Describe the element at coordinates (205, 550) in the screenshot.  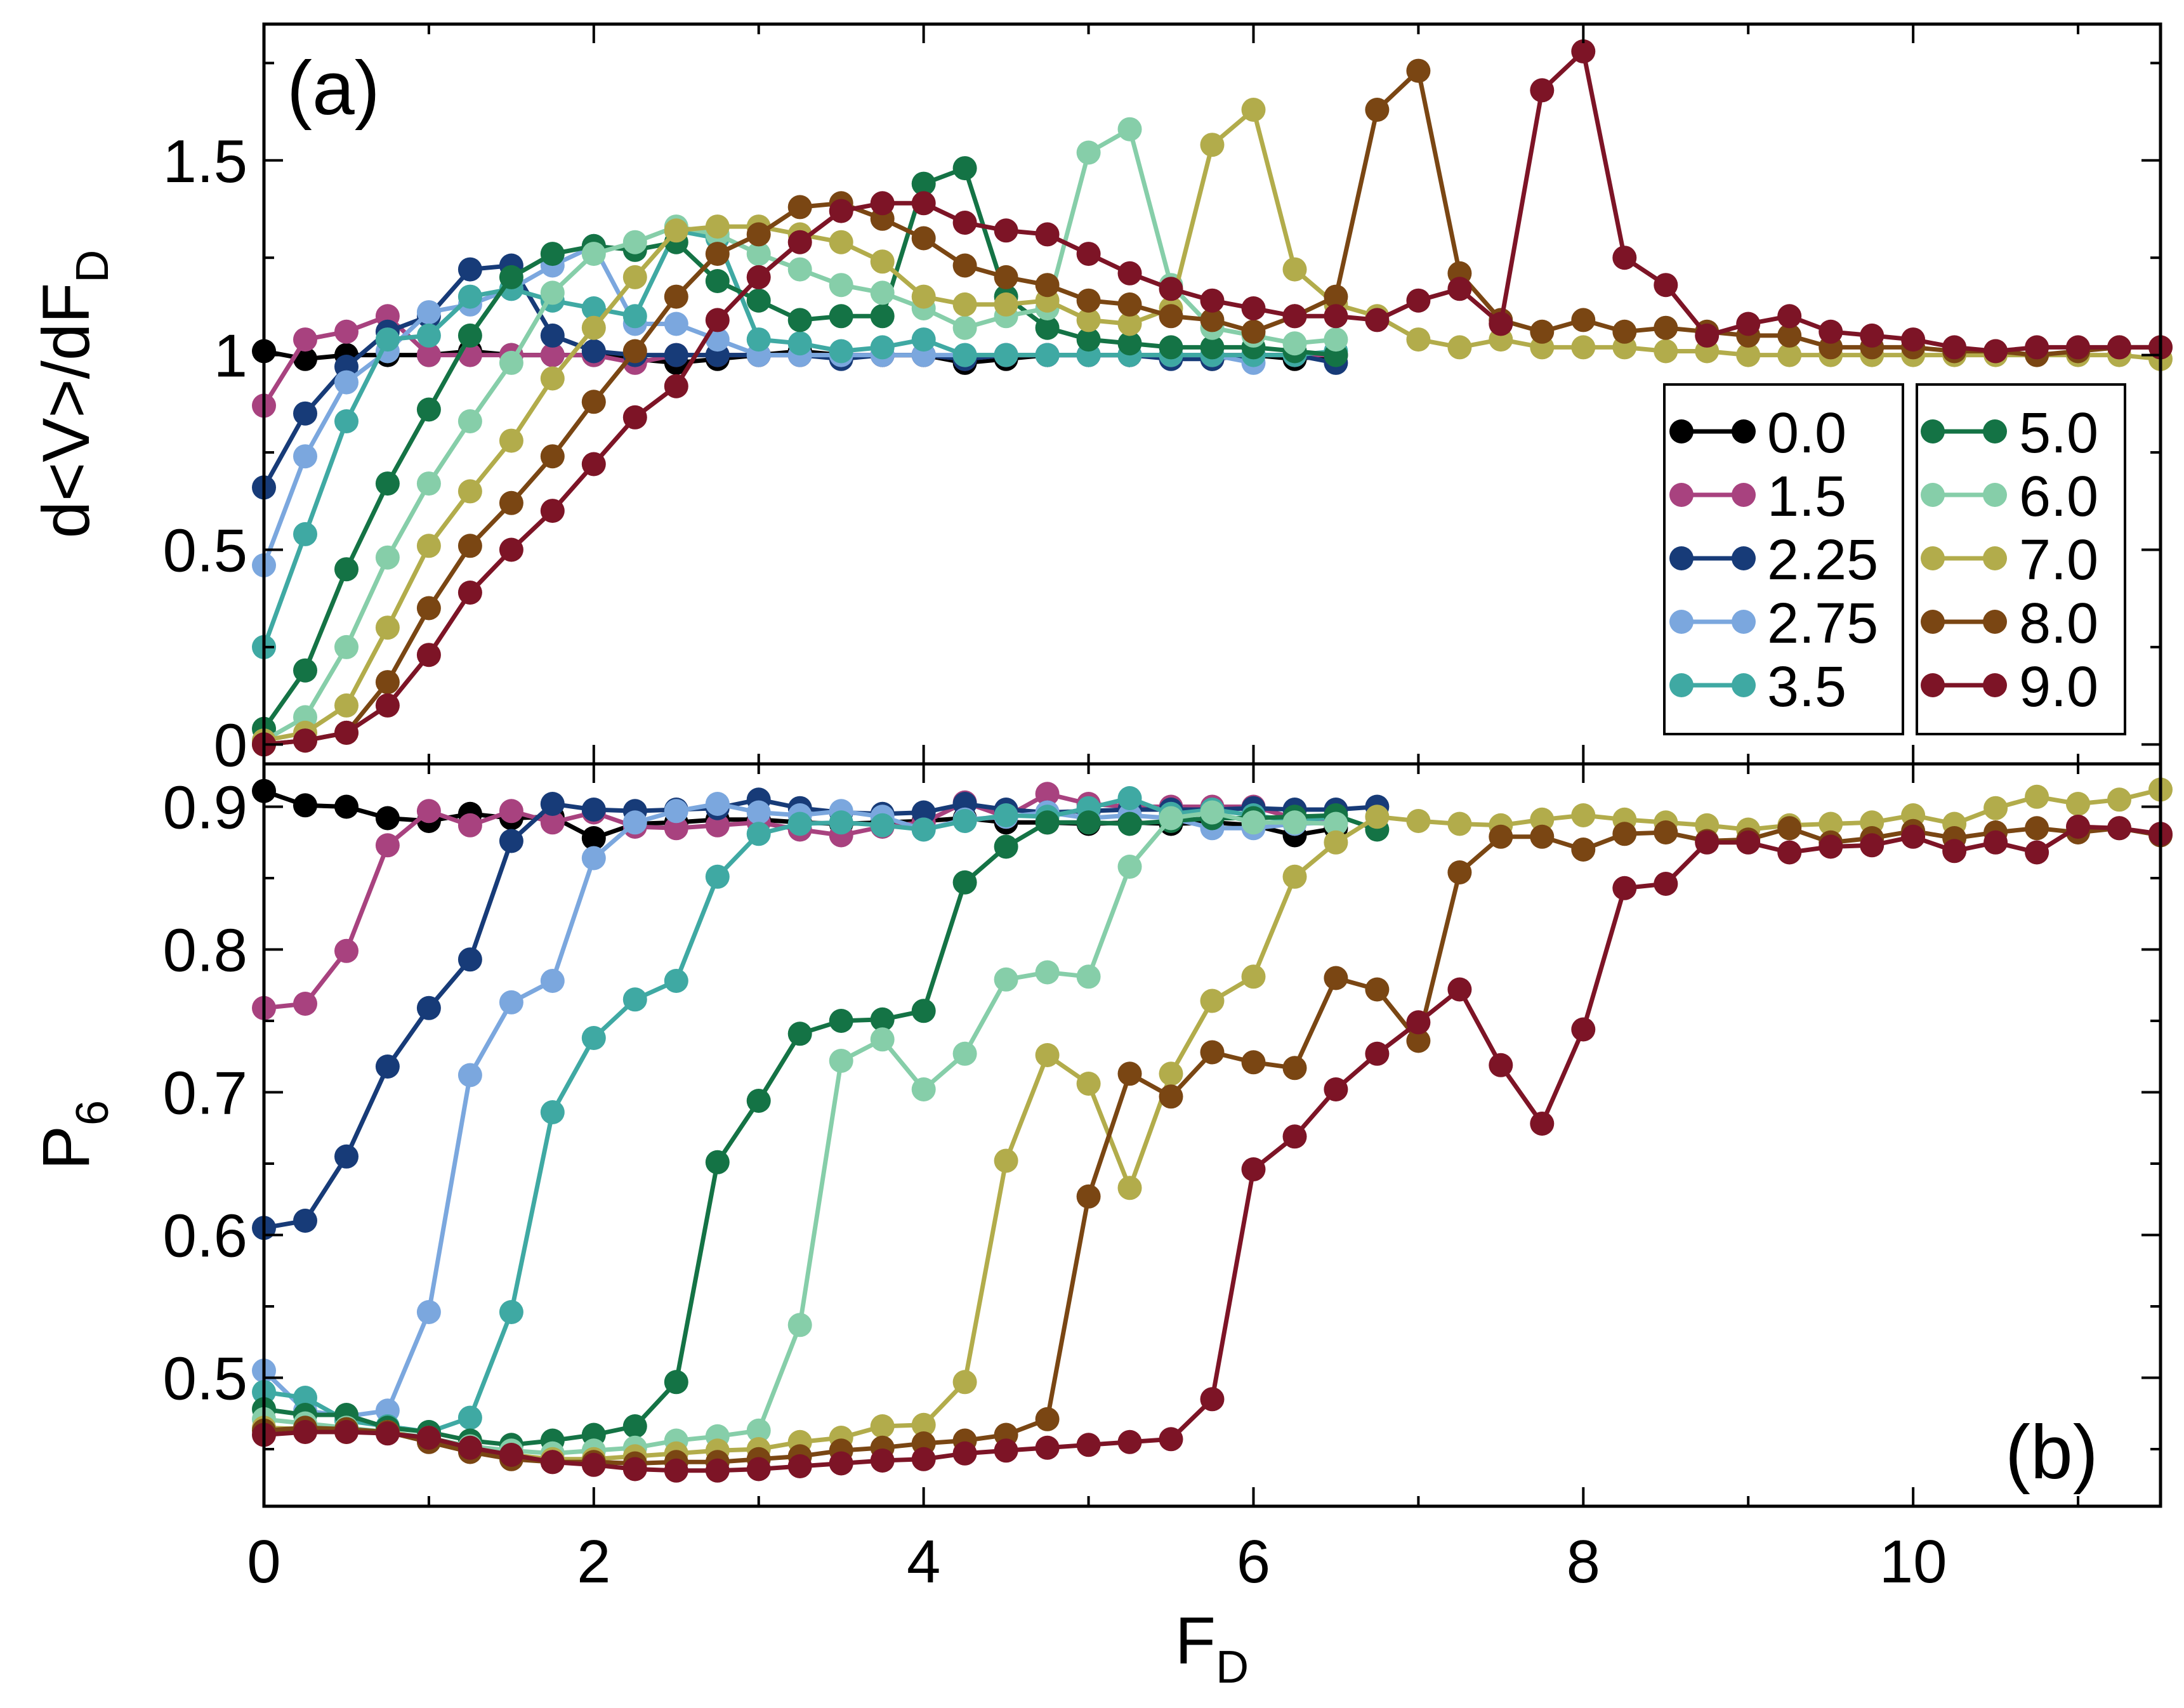
I see `y-tick-label-a: 0.5` at that location.